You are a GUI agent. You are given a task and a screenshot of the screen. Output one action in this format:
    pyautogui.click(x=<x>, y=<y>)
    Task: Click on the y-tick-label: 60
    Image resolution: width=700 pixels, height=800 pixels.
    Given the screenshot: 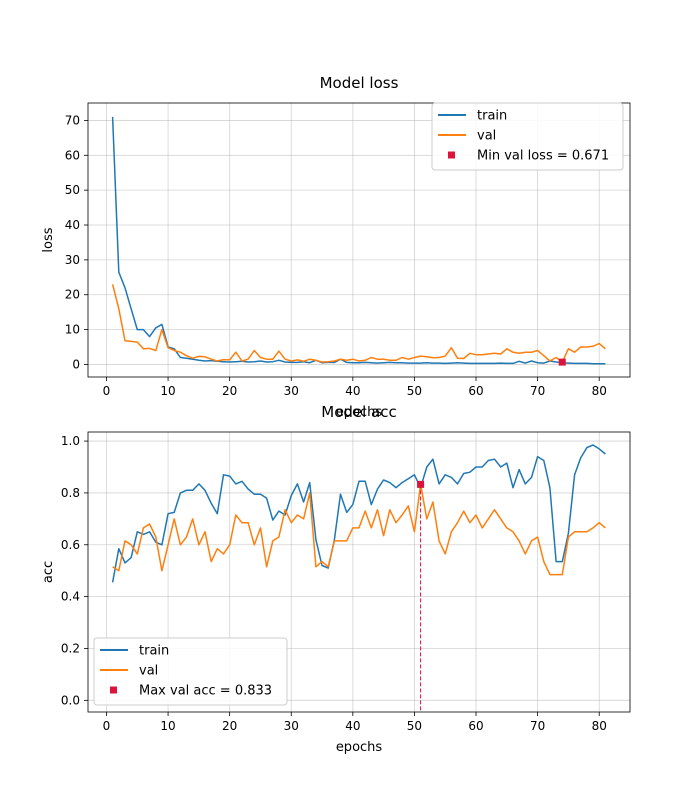 What is the action you would take?
    pyautogui.click(x=72, y=155)
    